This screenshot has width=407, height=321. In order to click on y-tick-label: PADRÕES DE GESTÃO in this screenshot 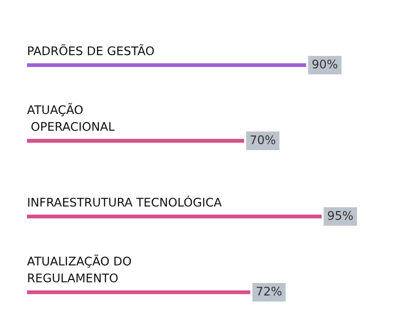, I will do `click(91, 50)`.